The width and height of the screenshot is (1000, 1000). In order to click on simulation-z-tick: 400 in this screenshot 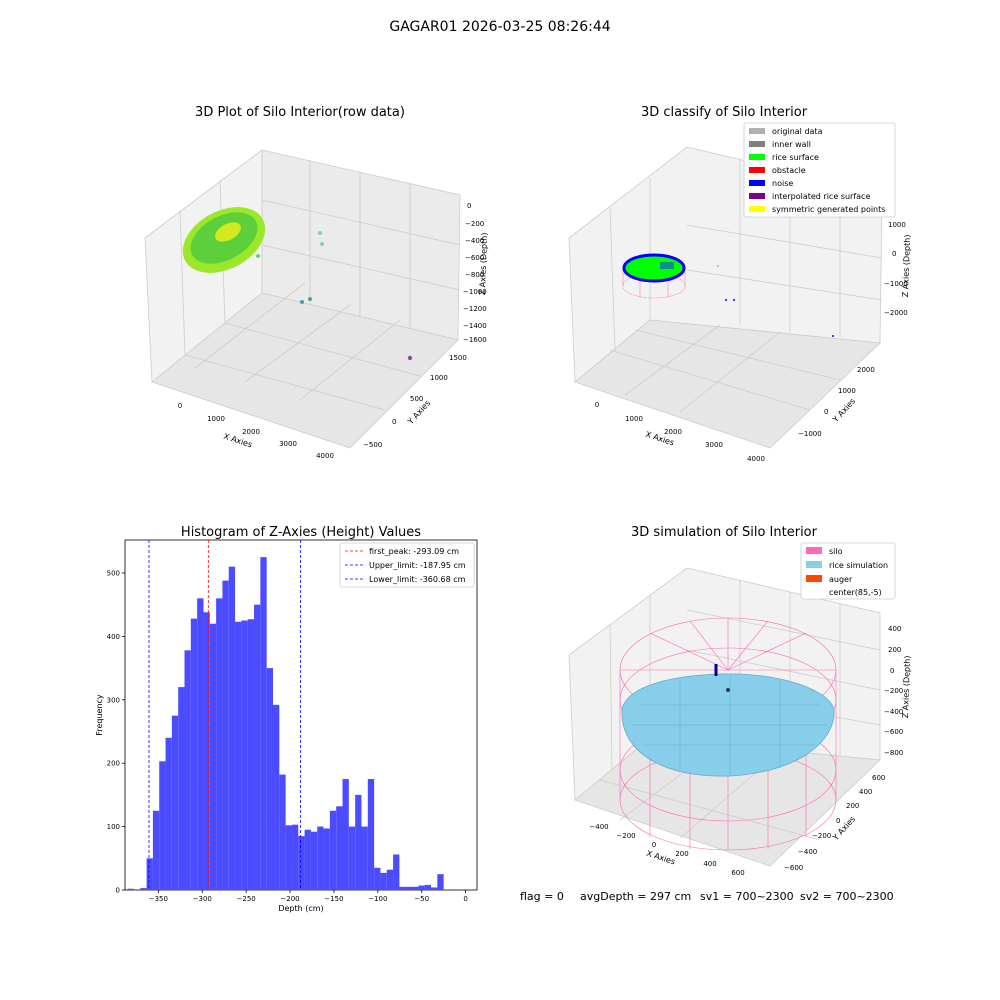, I will do `click(894, 629)`.